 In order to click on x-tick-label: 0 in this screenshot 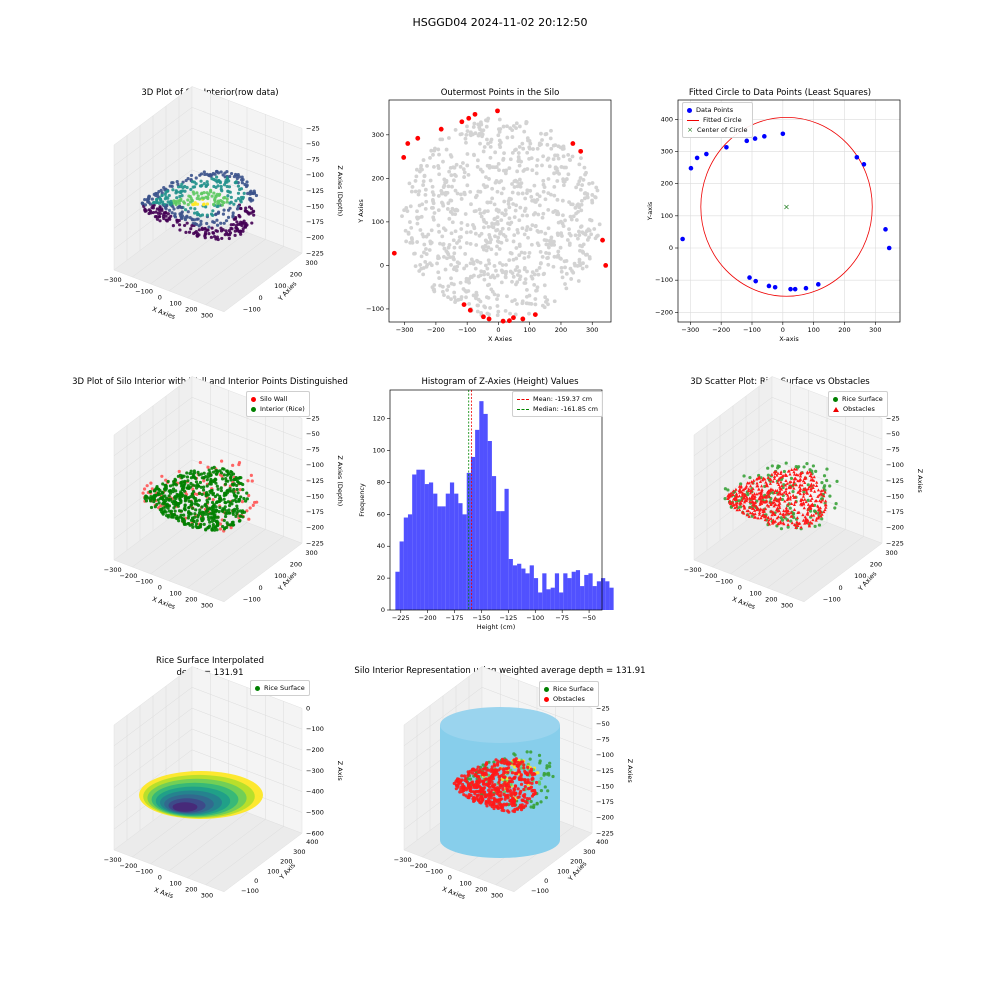, I will do `click(160, 878)`.